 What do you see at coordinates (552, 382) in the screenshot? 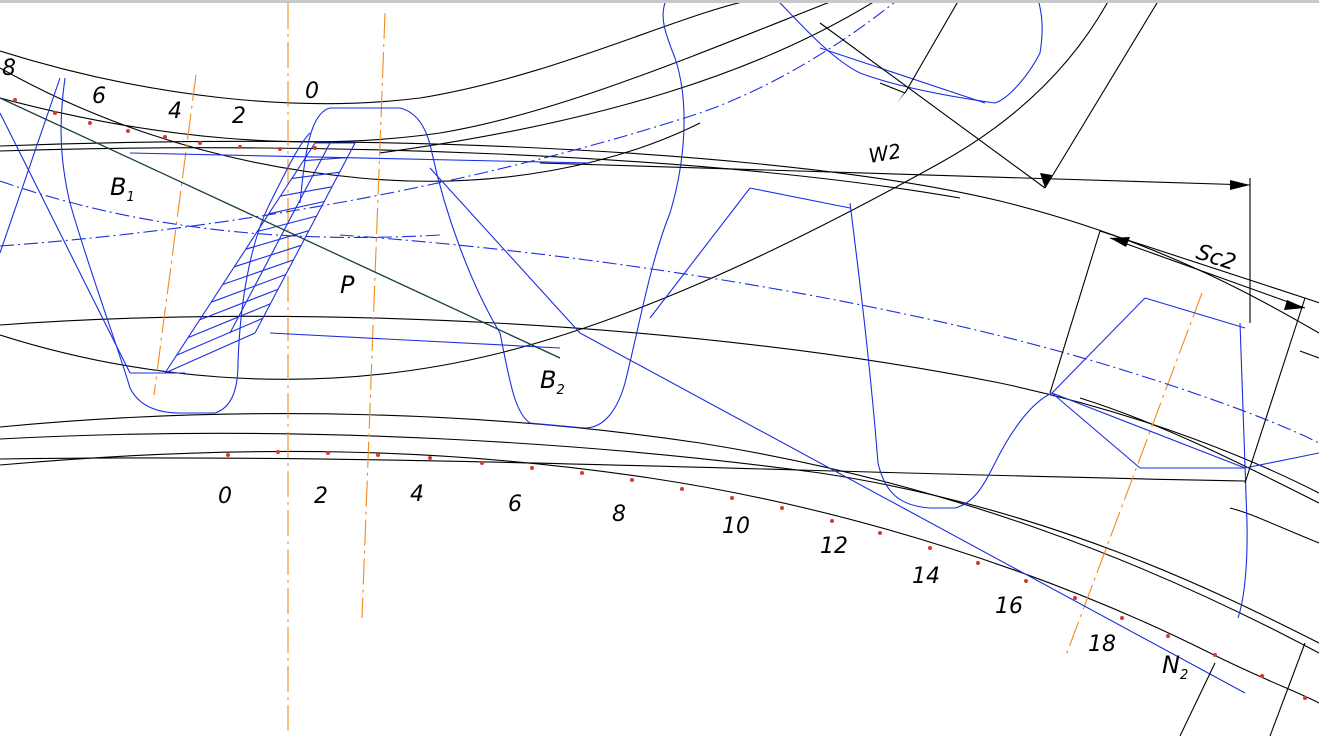
I see `label-b2: B2` at bounding box center [552, 382].